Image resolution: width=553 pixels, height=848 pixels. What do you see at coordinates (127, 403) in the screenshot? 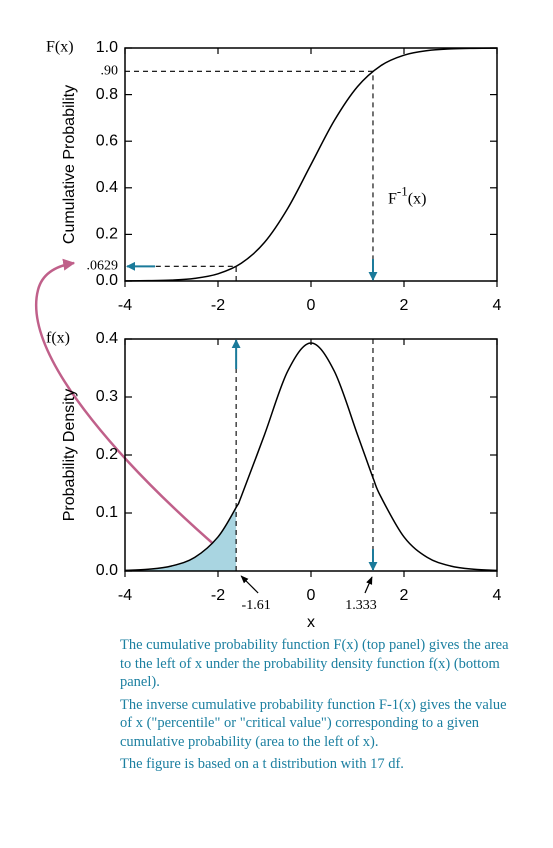
I see `pointer-arrow` at bounding box center [127, 403].